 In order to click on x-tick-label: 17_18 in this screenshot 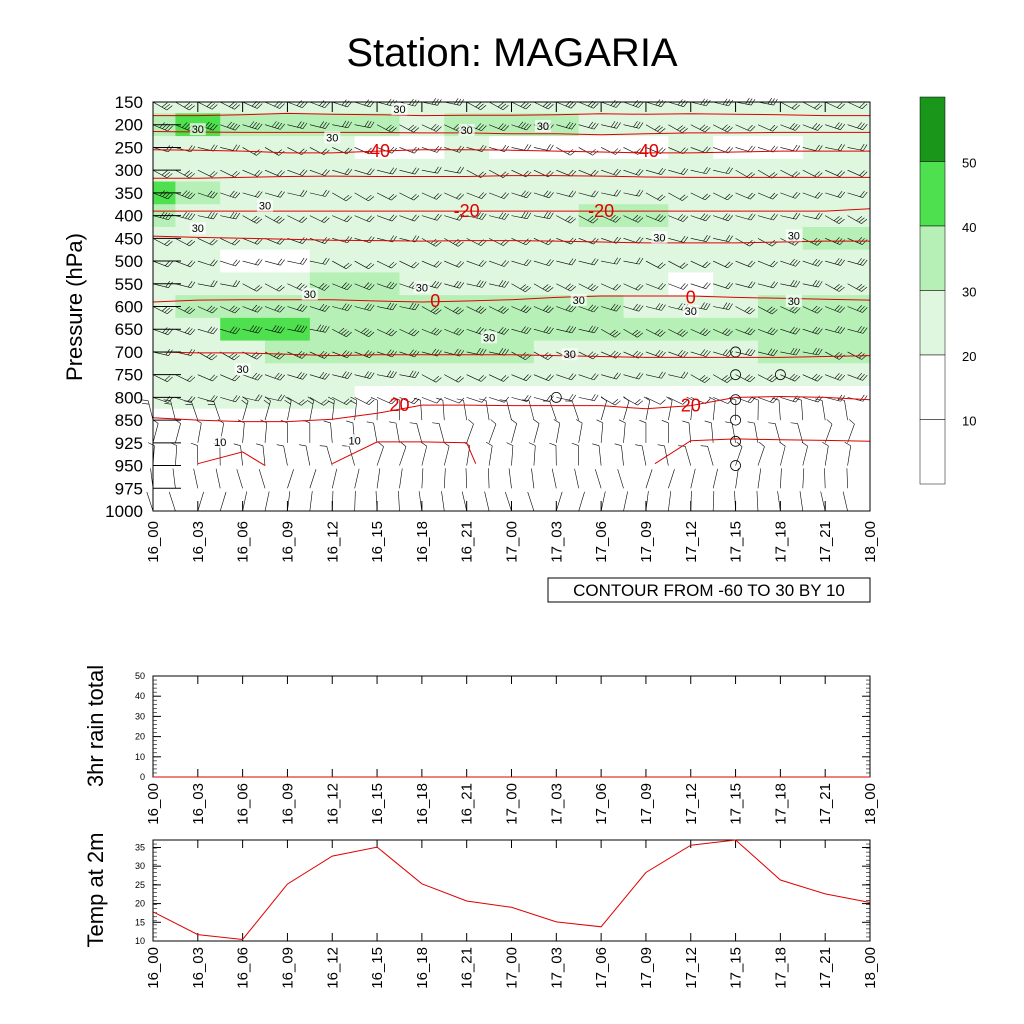, I will do `click(780, 542)`.